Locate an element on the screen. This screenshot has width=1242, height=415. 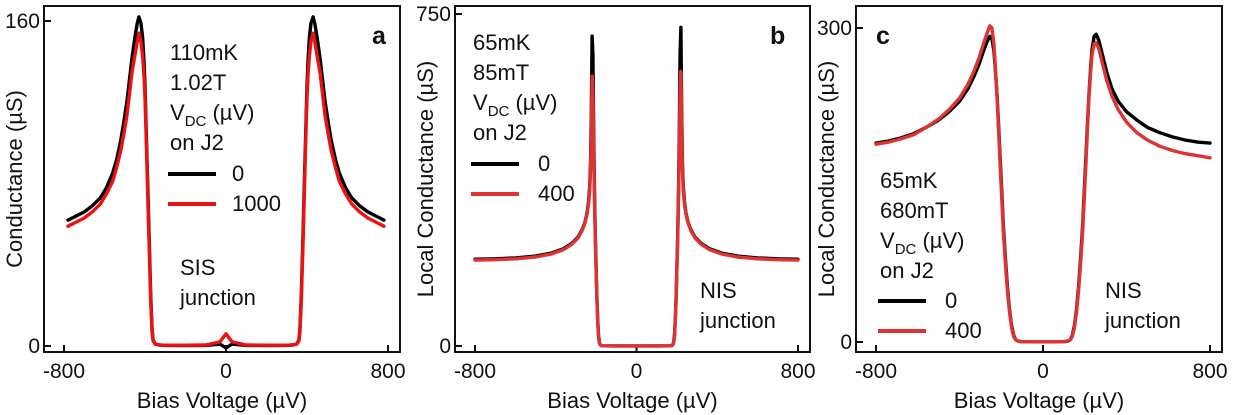
junction-label: SIS is located at coordinates (197, 267).